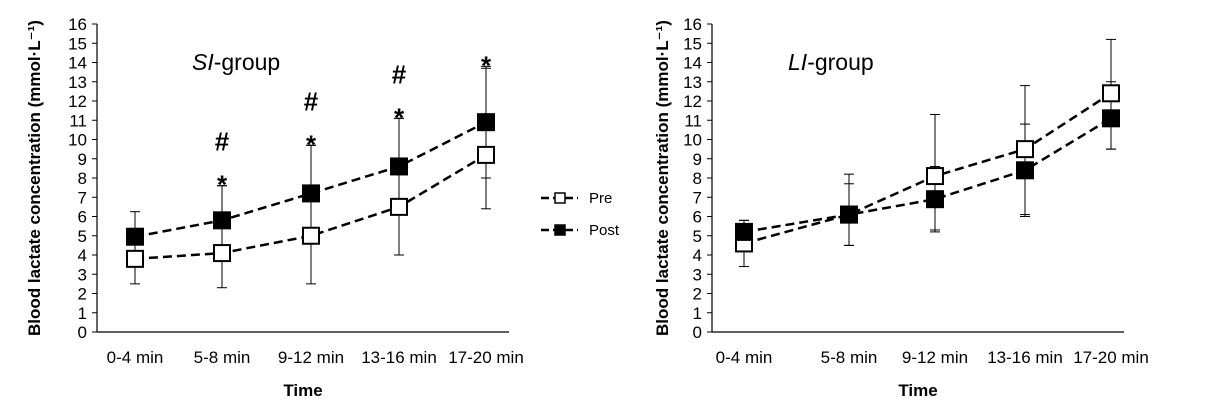 The width and height of the screenshot is (1212, 417). Describe the element at coordinates (560, 230) in the screenshot. I see `legend-marker-post` at that location.